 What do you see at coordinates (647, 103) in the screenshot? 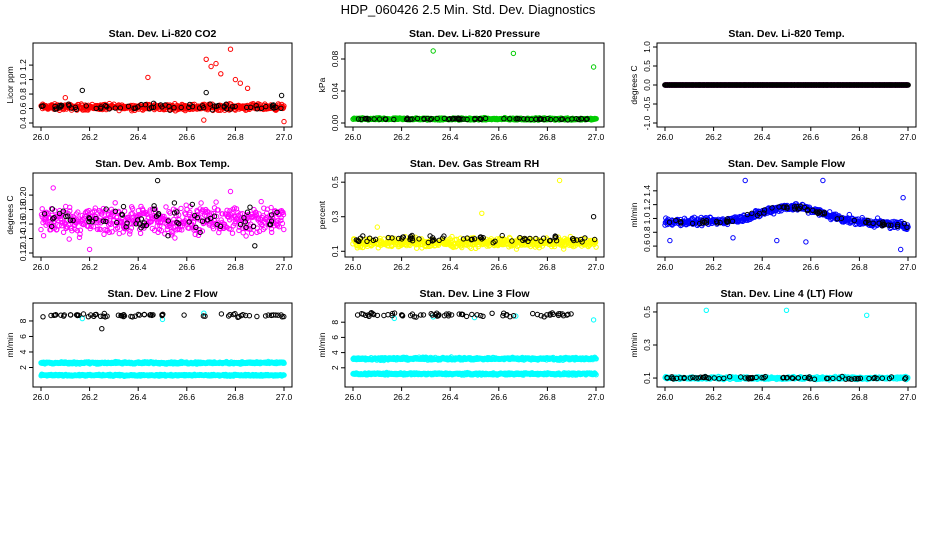
I see `y-tick-label: -0.5` at bounding box center [647, 103].